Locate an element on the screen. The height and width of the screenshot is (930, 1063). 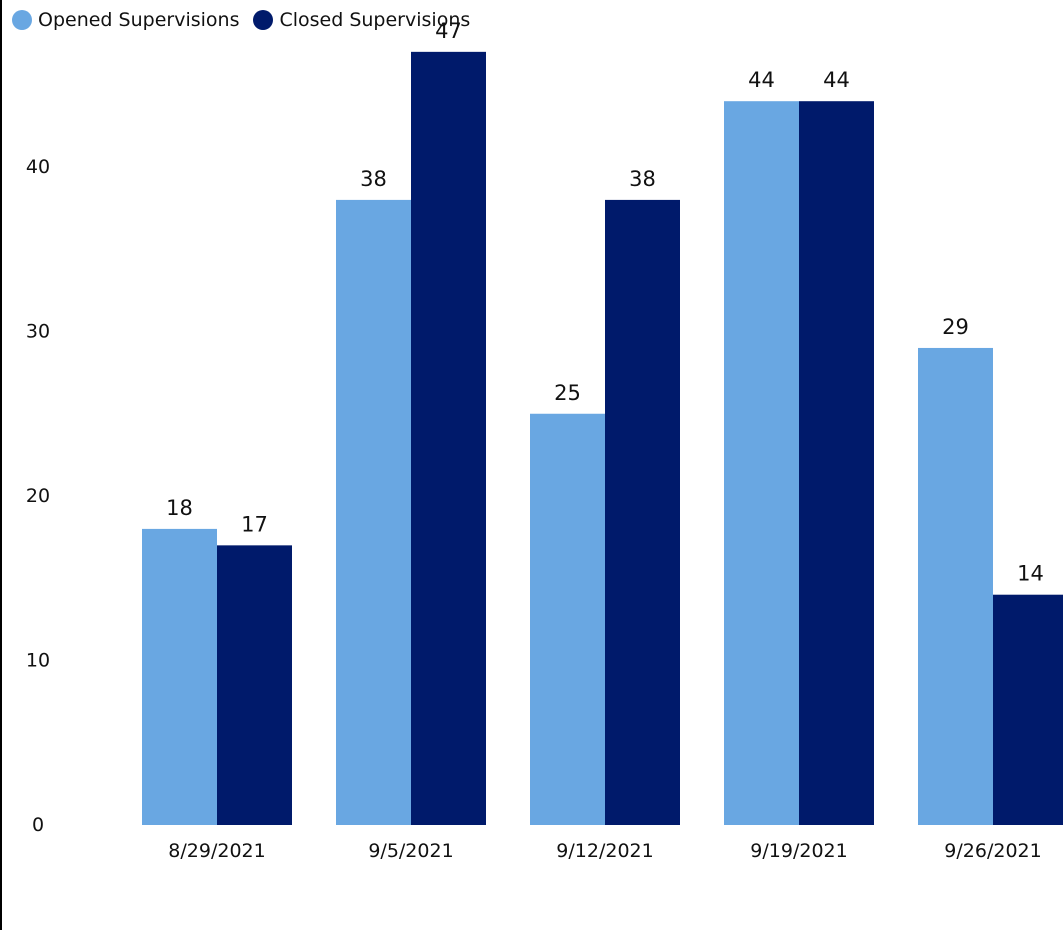
y-tick-label: 30 is located at coordinates (38, 332).